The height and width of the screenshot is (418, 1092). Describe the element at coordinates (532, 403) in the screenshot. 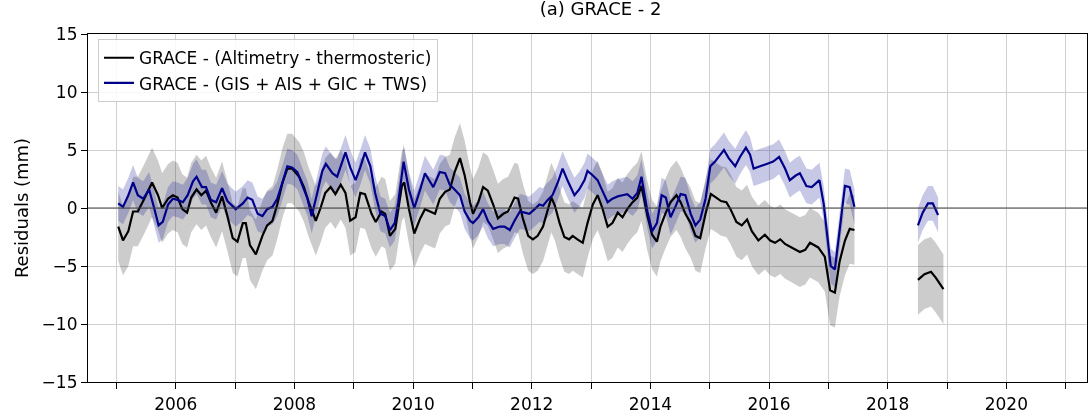

I see `x-tick-label: 2012` at that location.